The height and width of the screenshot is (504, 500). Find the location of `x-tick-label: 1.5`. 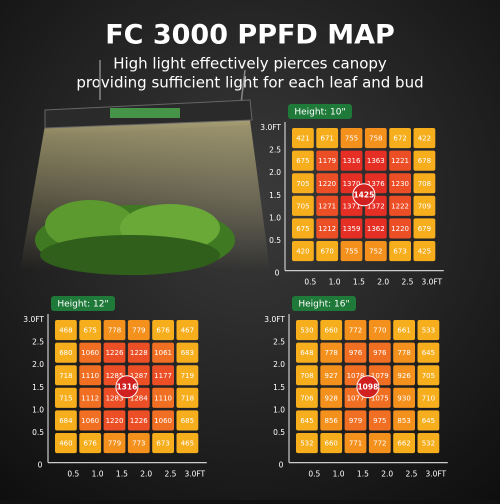

x-tick-label: 1.5 is located at coordinates (122, 474).